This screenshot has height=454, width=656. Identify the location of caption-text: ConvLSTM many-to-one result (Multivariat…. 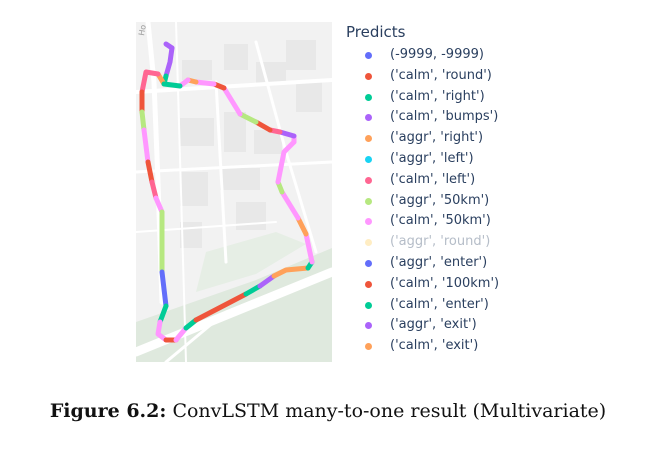
(389, 411).